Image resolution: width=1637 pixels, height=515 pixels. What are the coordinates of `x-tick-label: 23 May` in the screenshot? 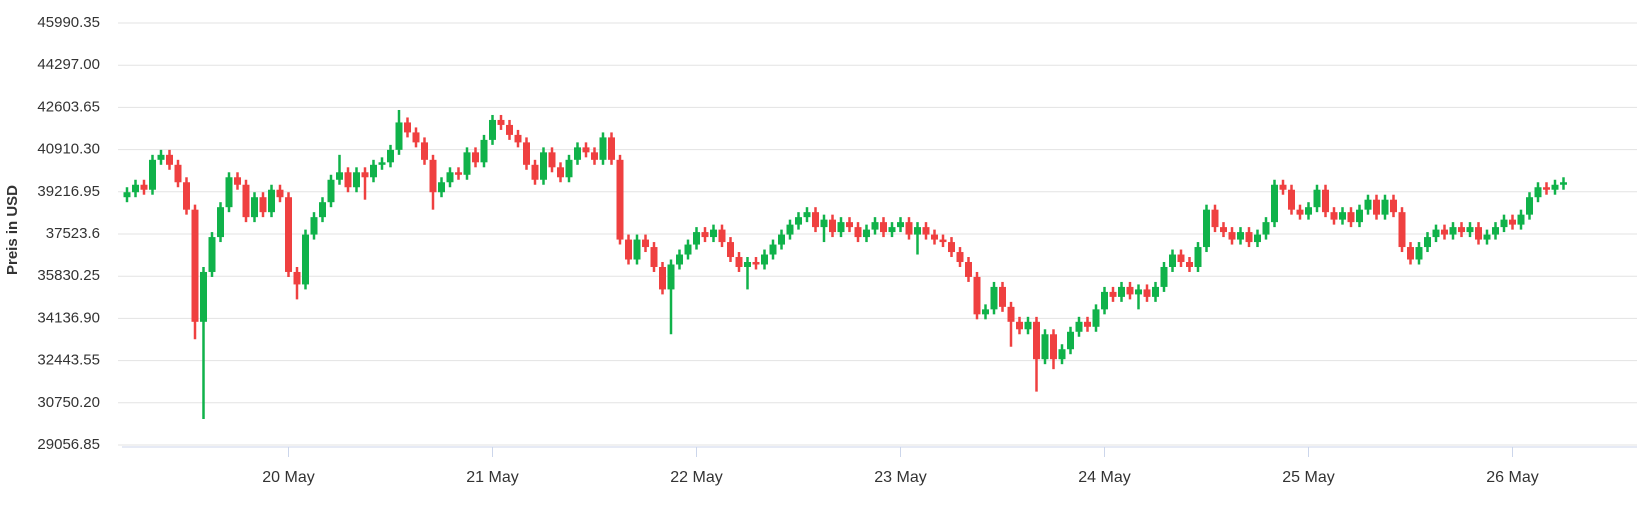 It's located at (900, 477).